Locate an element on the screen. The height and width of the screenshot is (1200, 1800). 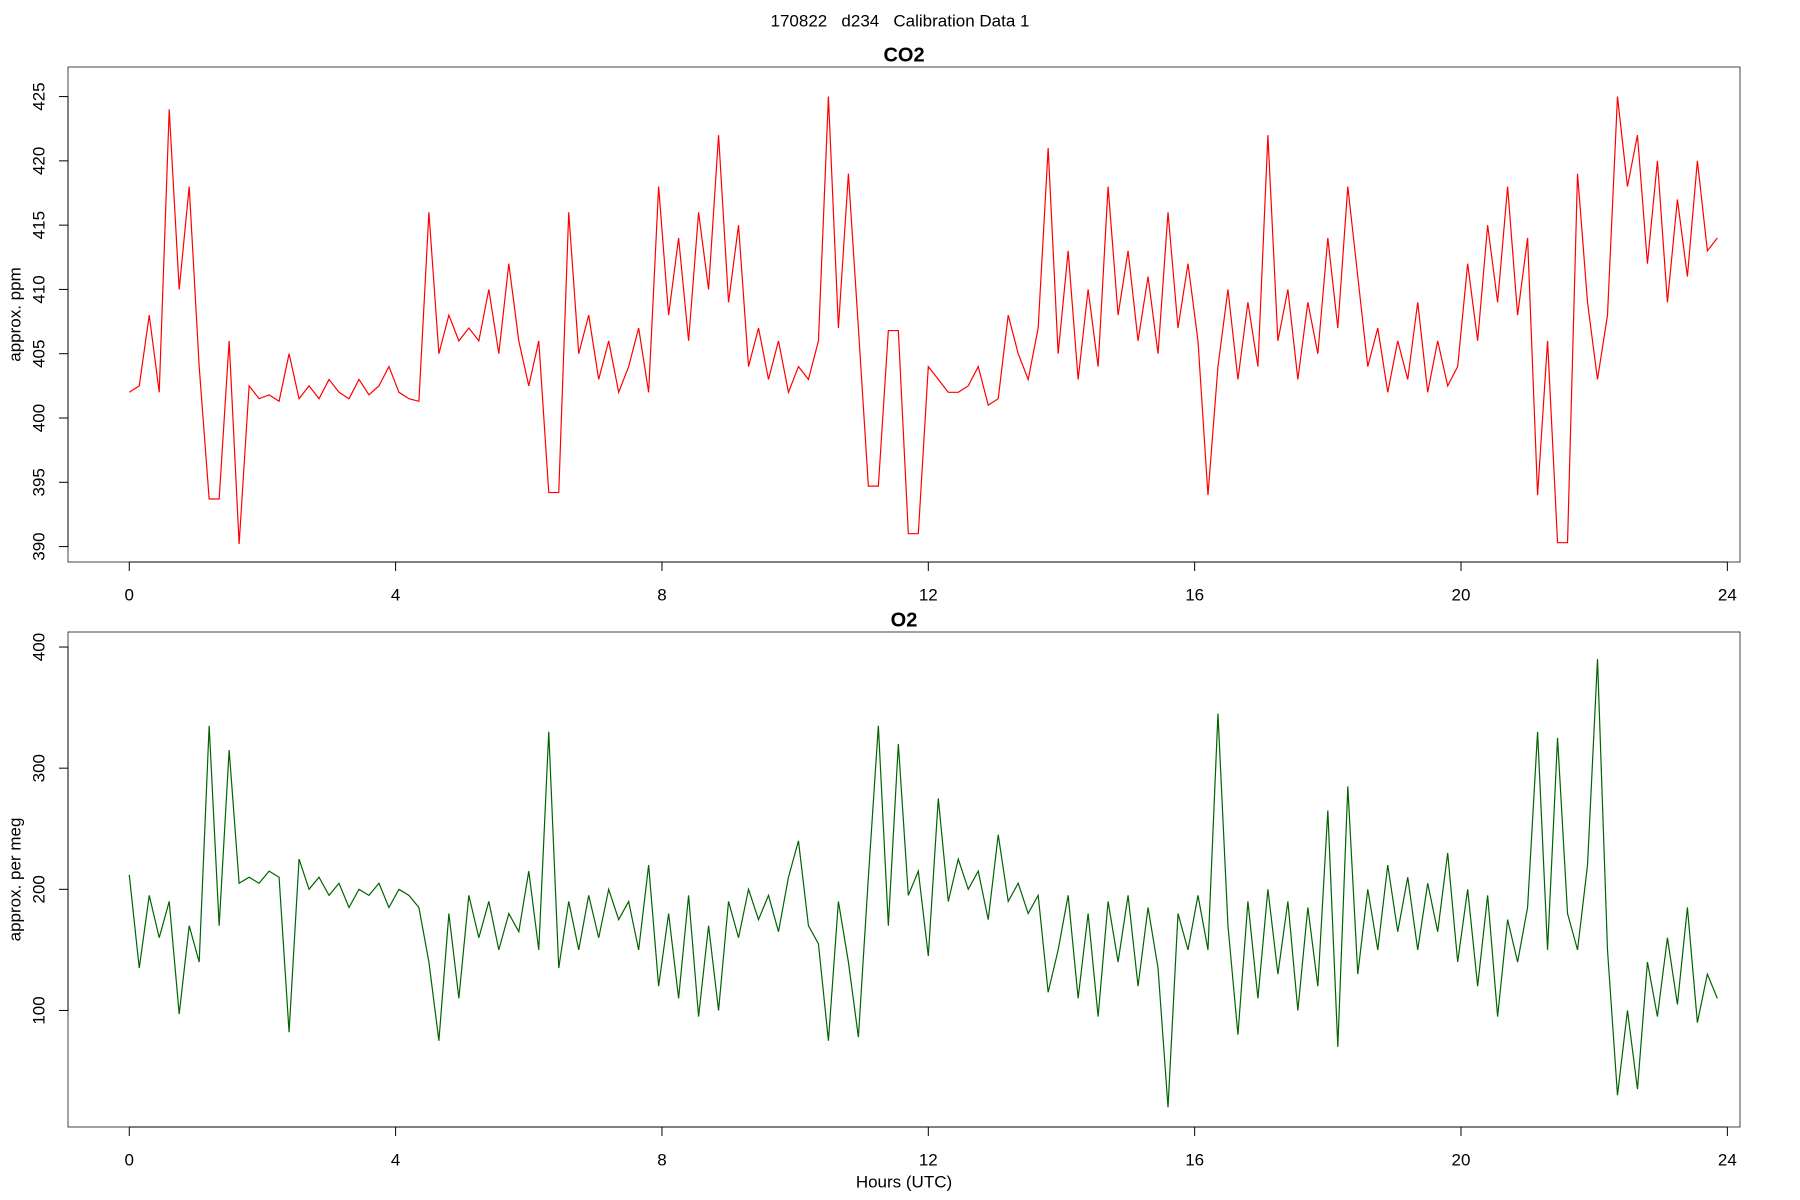
page-title: 170822 d234 Calibration Data 1 is located at coordinates (900, 20).